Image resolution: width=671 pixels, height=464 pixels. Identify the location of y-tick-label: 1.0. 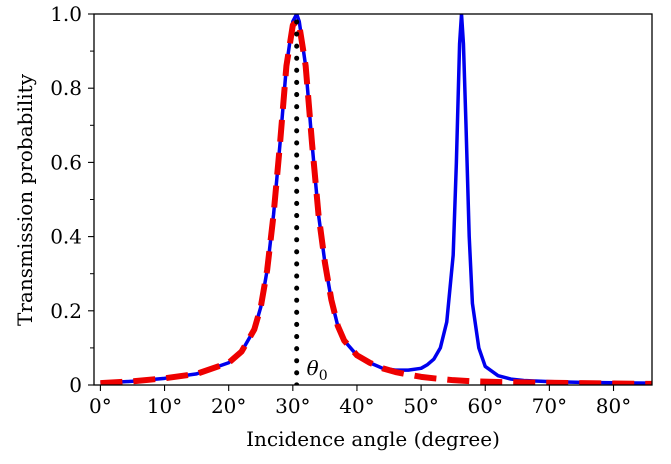
(66, 14).